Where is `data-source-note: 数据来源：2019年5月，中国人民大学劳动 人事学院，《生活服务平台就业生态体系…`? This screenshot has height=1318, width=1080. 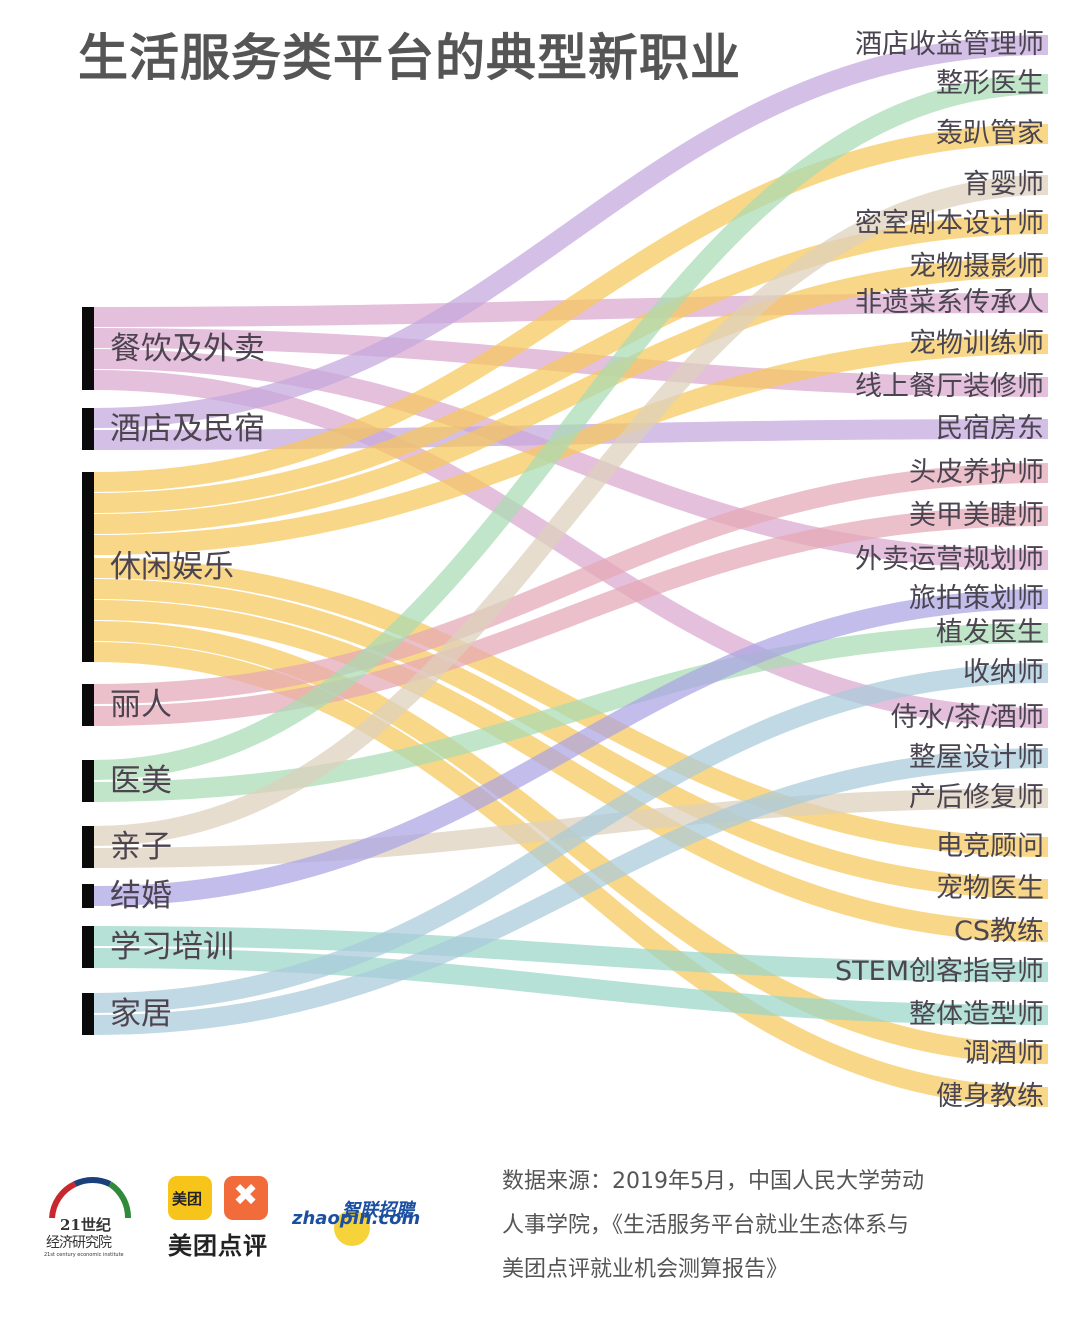 data-source-note: 数据来源：2019年5月，中国人民大学劳动 人事学院，《生活服务平台就业生态体系… is located at coordinates (713, 1225).